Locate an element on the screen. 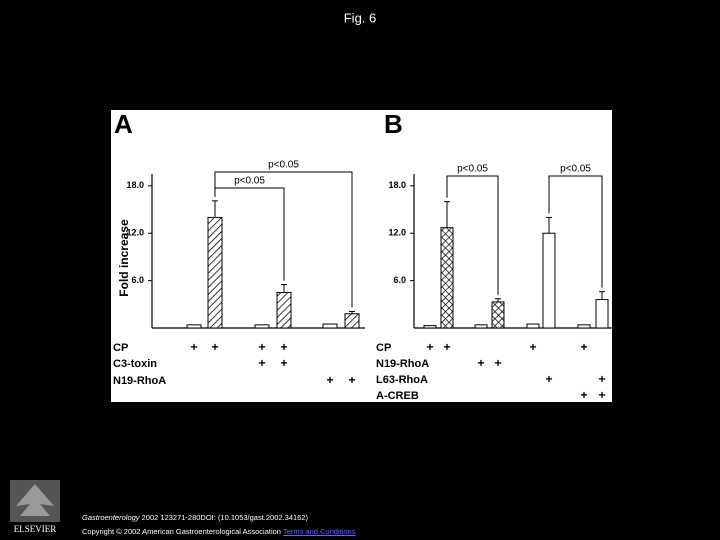 The height and width of the screenshot is (540, 720). condition-label: L63-RhoA is located at coordinates (402, 380).